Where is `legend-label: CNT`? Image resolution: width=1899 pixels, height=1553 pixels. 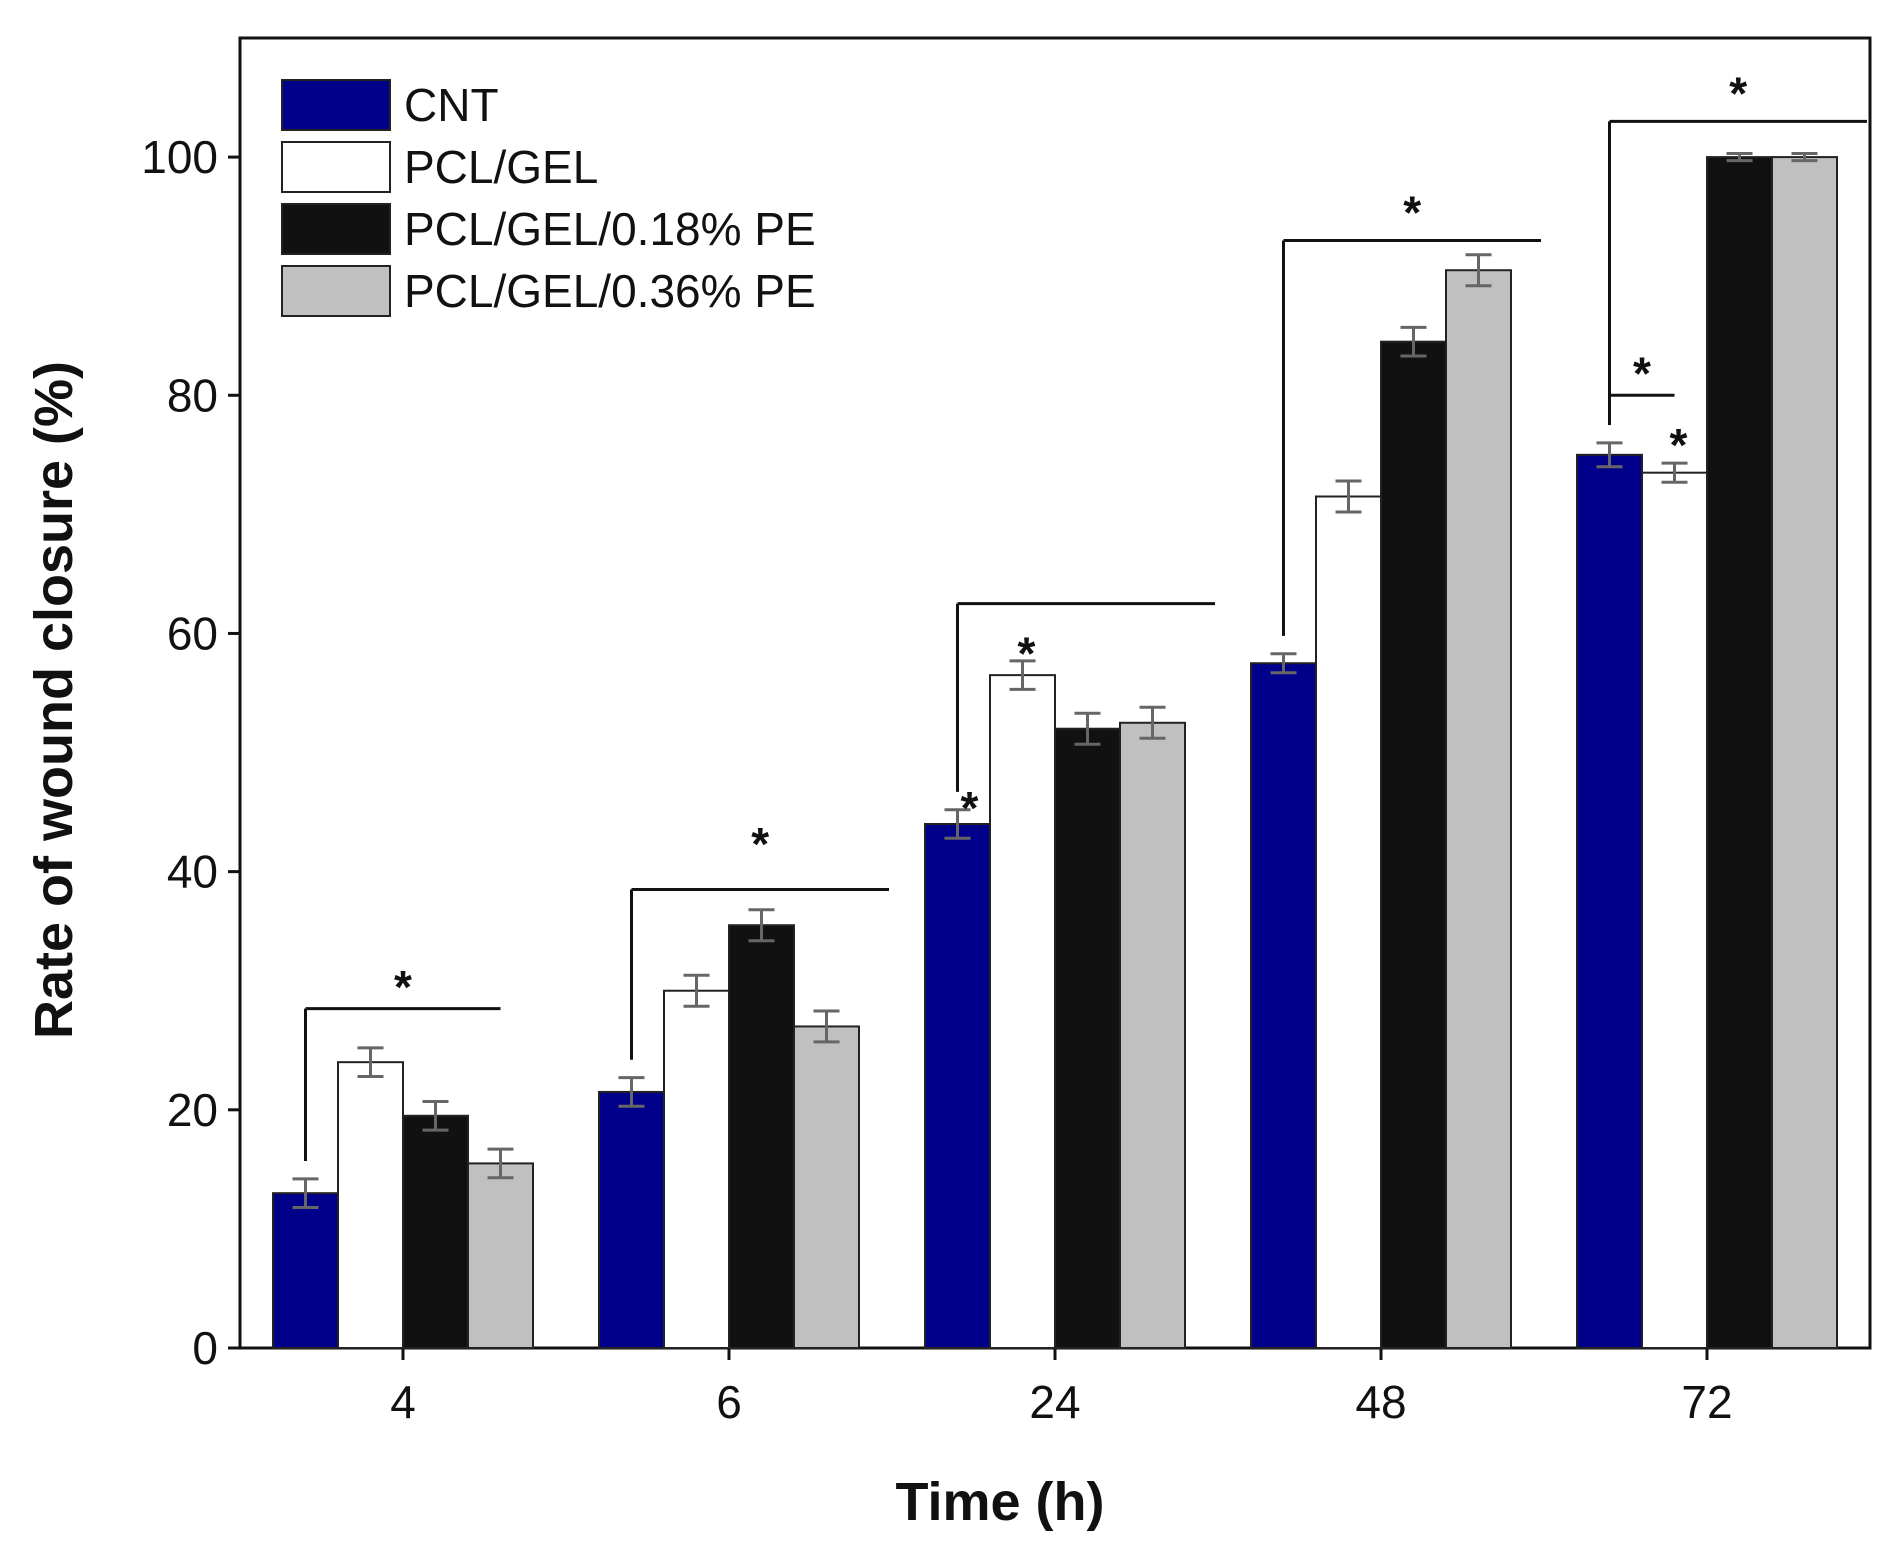
legend-label: CNT is located at coordinates (451, 105).